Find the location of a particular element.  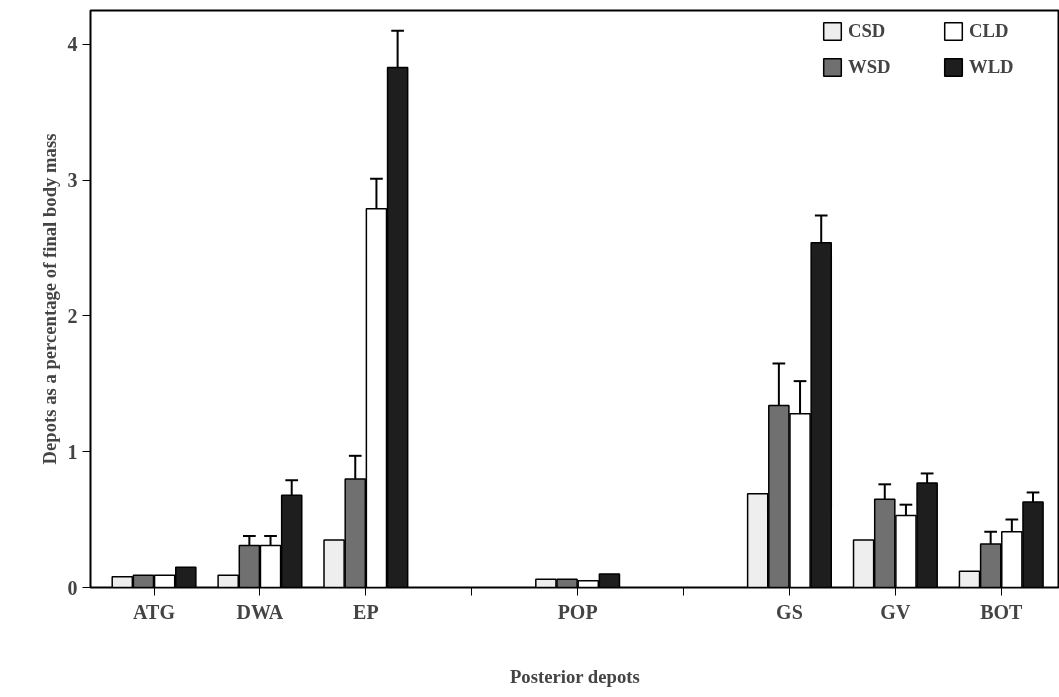

legend-label: WSD is located at coordinates (870, 67).